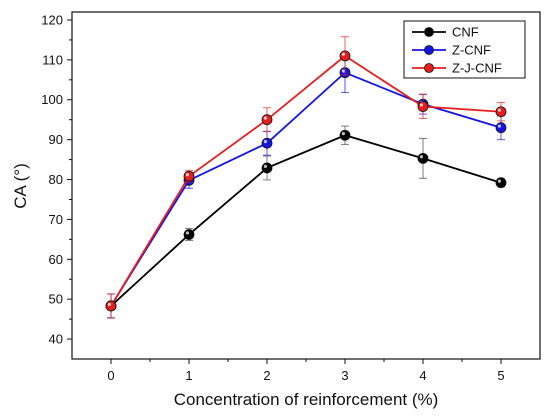 The image size is (550, 417). Describe the element at coordinates (500, 375) in the screenshot. I see `x-tick-label: 5` at that location.